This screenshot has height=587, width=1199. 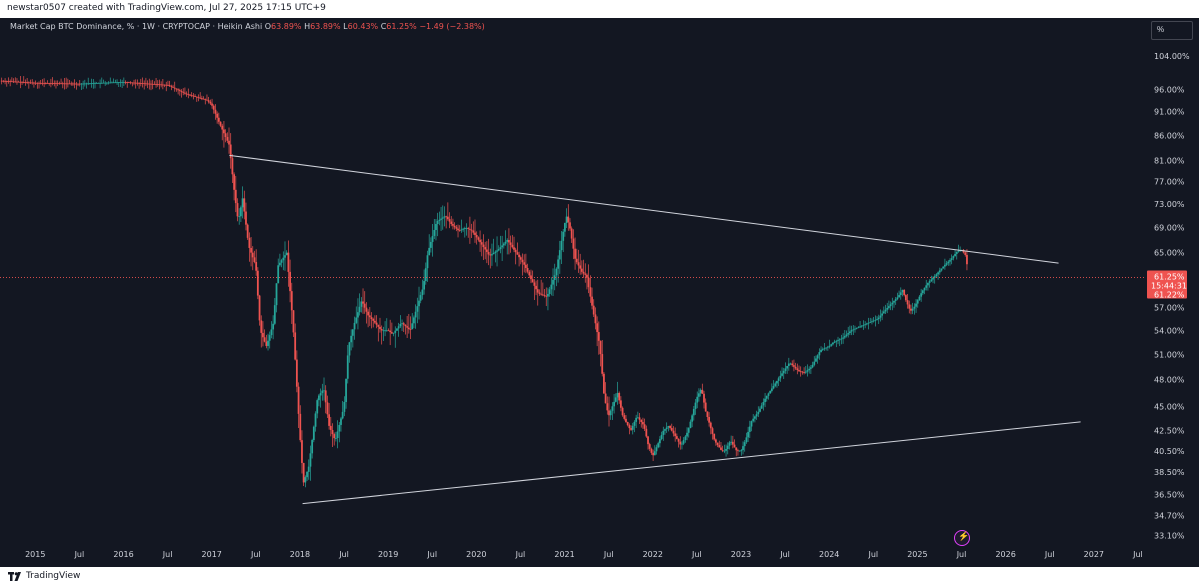 What do you see at coordinates (53, 576) in the screenshot?
I see `footer-brand: TradingView` at bounding box center [53, 576].